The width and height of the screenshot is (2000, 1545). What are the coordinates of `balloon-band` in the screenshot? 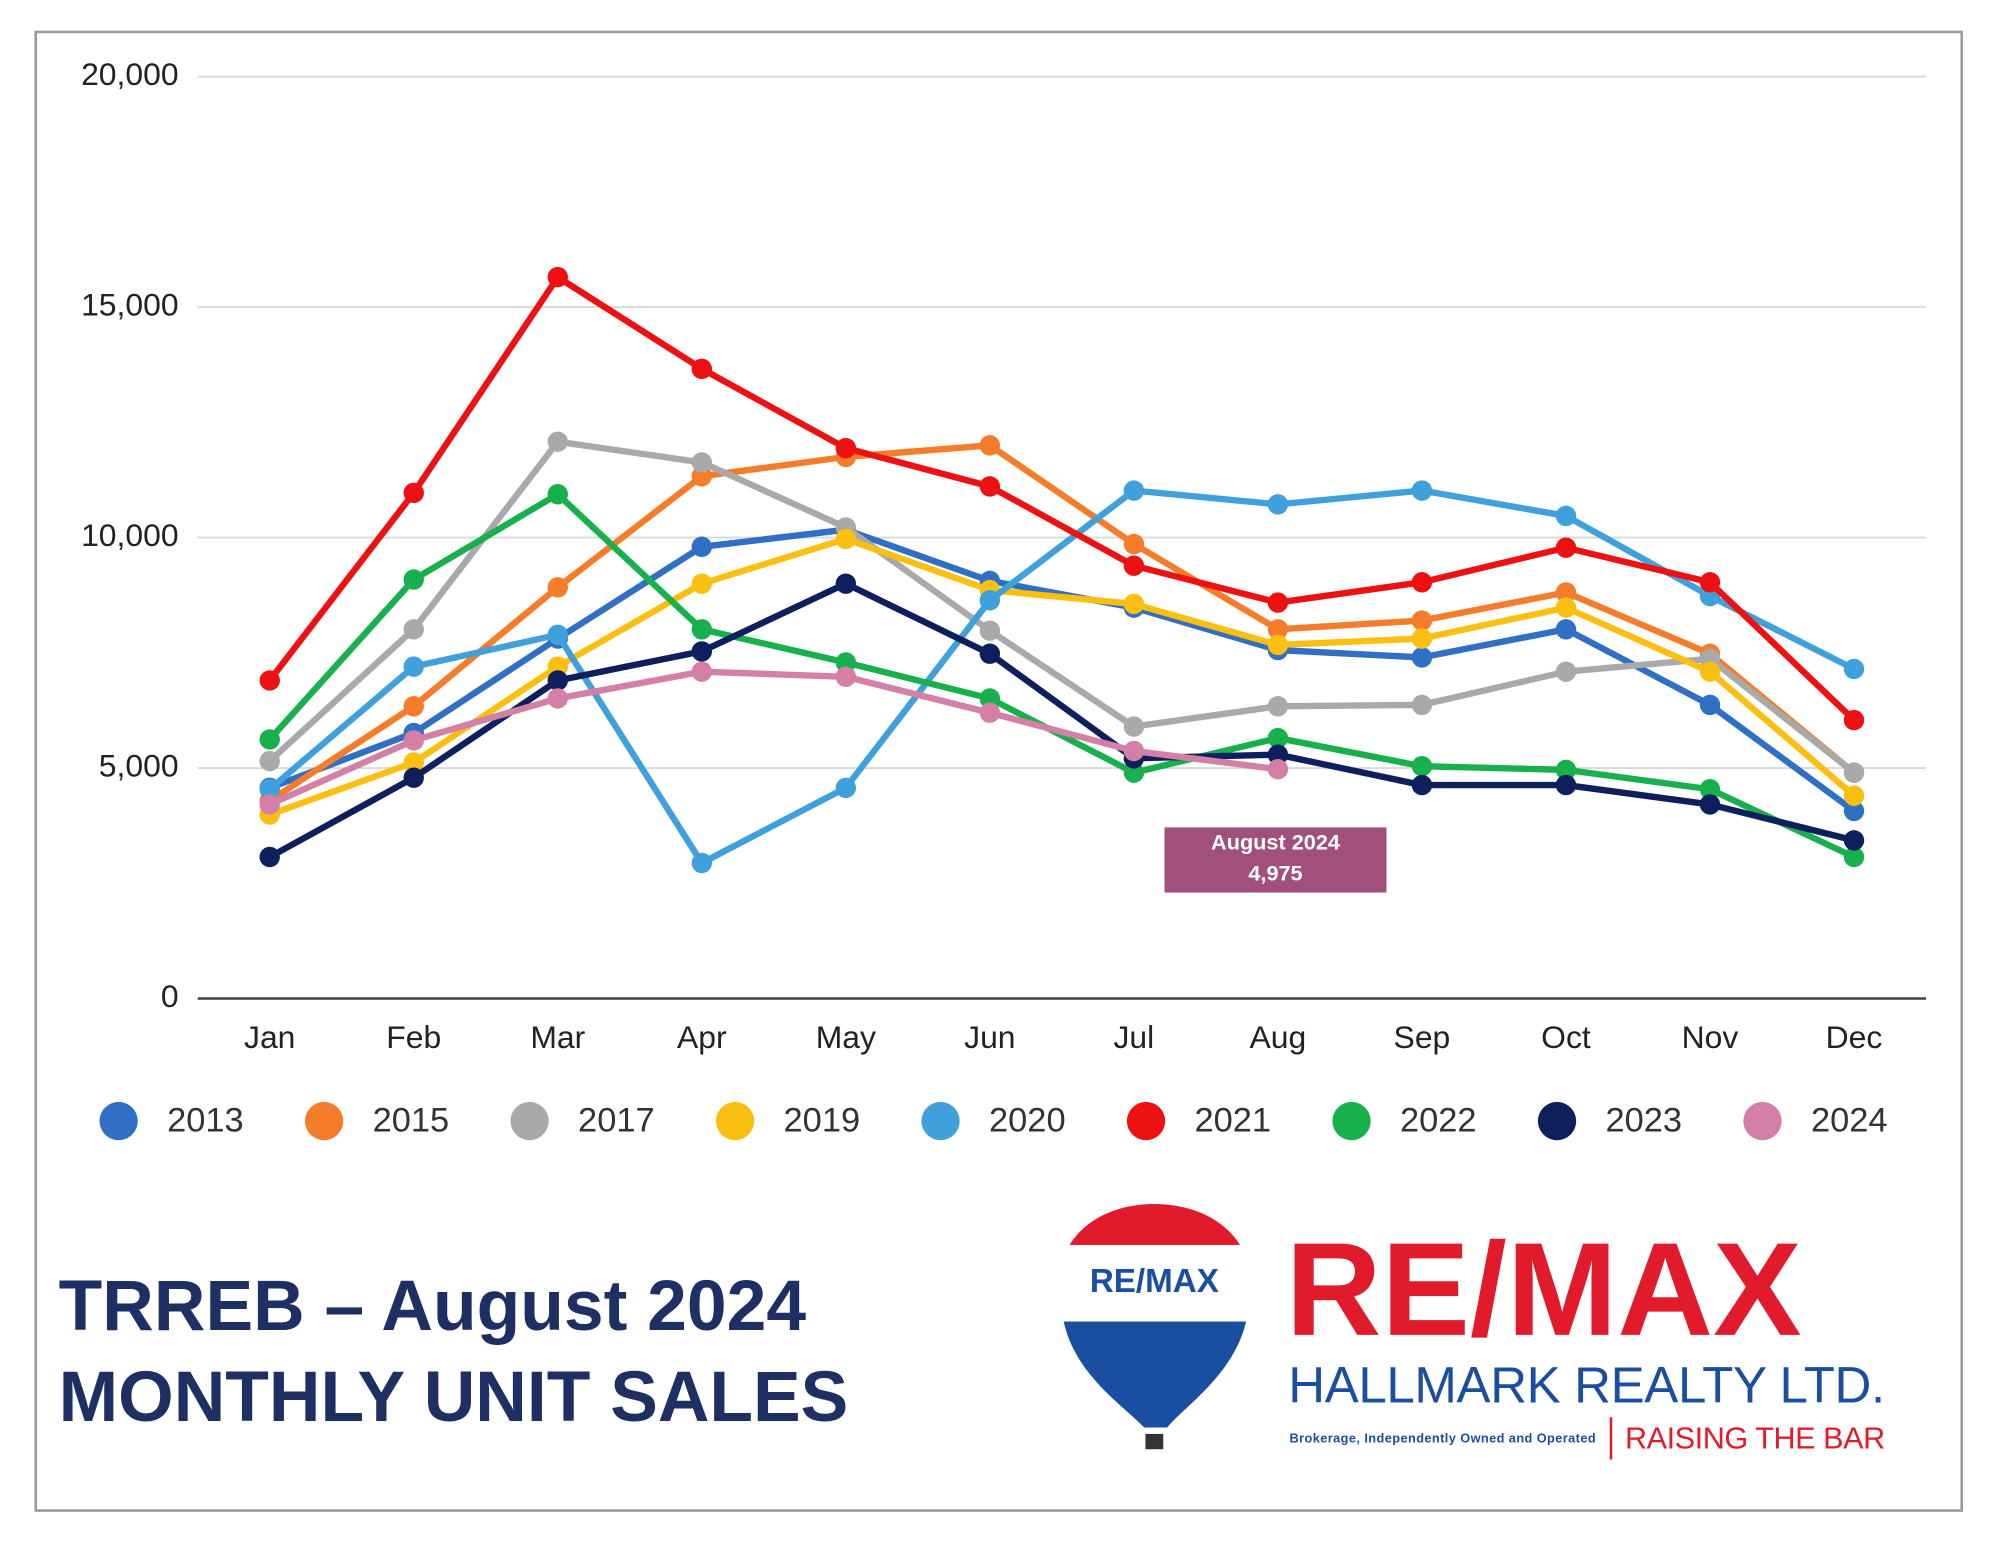 It's located at (1154, 1283).